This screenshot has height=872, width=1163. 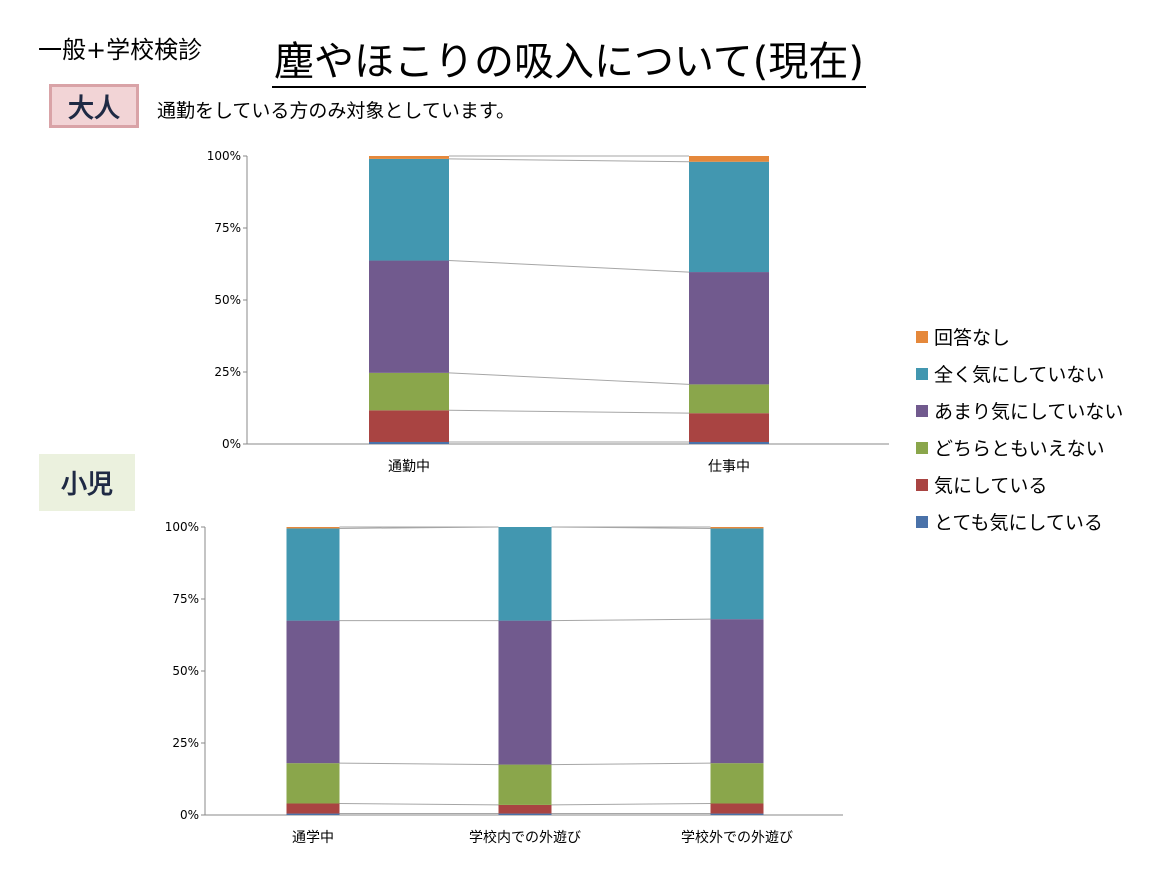 I want to click on adult-badge-label: 大人, so click(x=93, y=108).